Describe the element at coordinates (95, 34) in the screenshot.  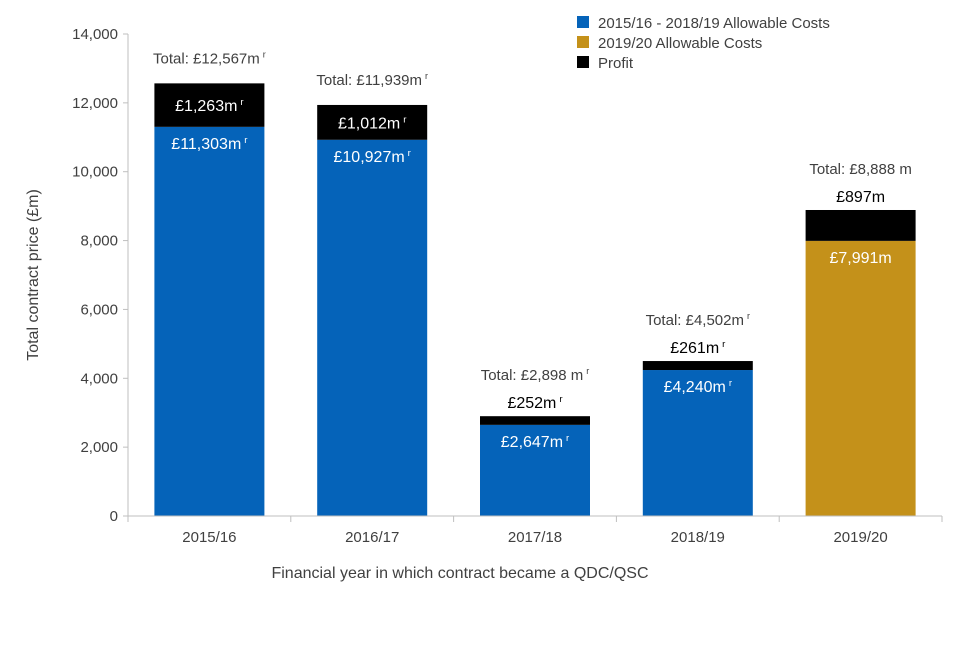
I see `y-tick-label: 14,000` at that location.